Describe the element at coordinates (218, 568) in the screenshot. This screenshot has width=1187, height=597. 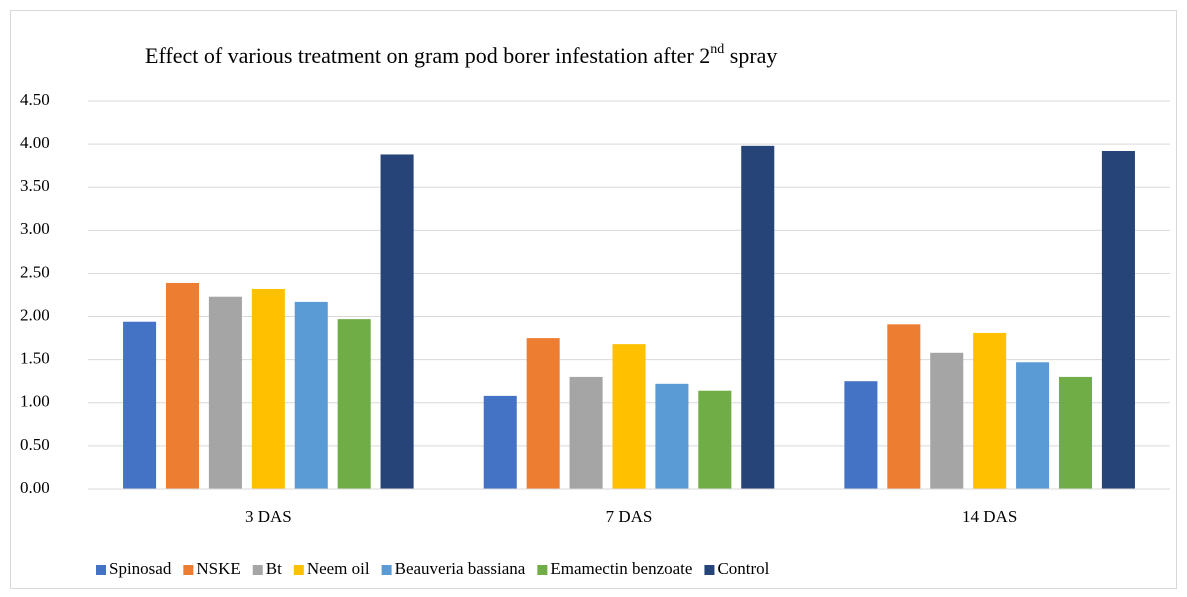
I see `legend-label: NSKE` at that location.